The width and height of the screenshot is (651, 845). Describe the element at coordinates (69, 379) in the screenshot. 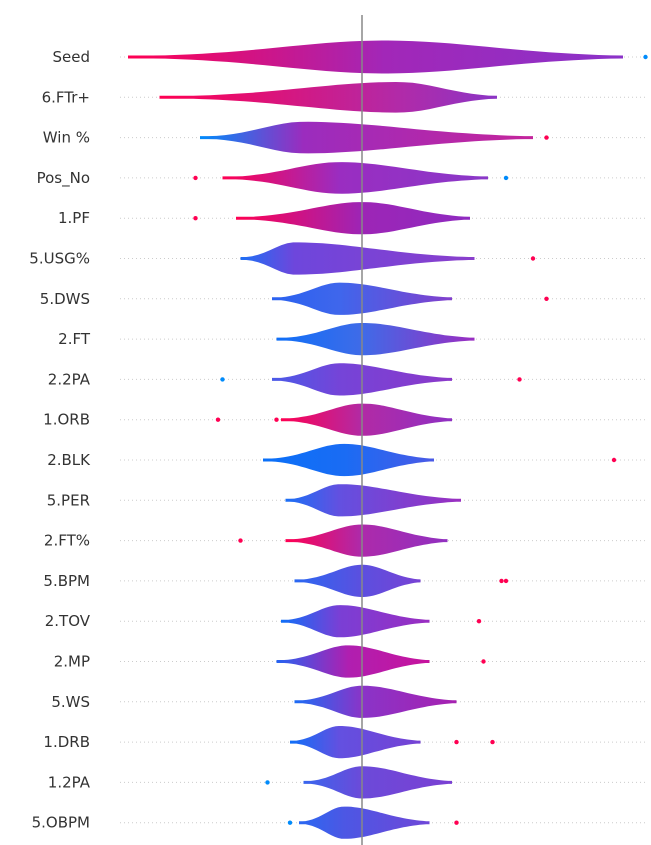

I see `feature-label: 2.2PA` at that location.